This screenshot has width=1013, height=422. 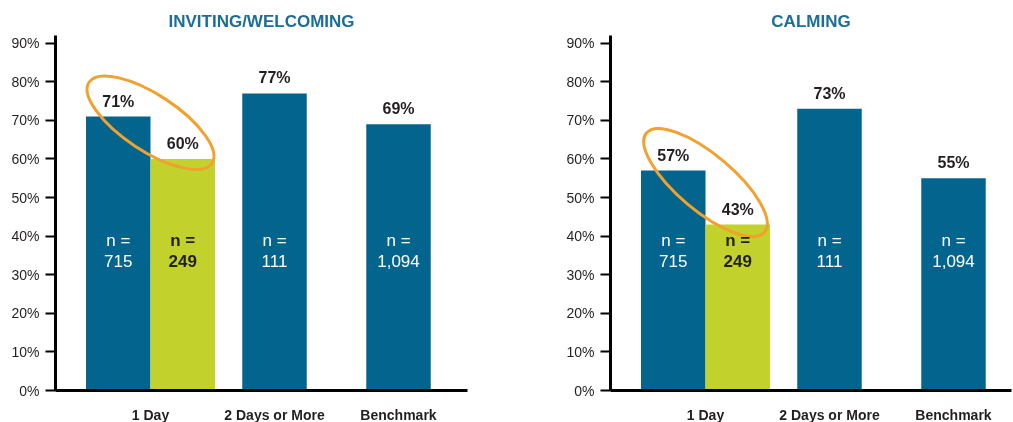 What do you see at coordinates (953, 163) in the screenshot?
I see `data-label: 55%` at bounding box center [953, 163].